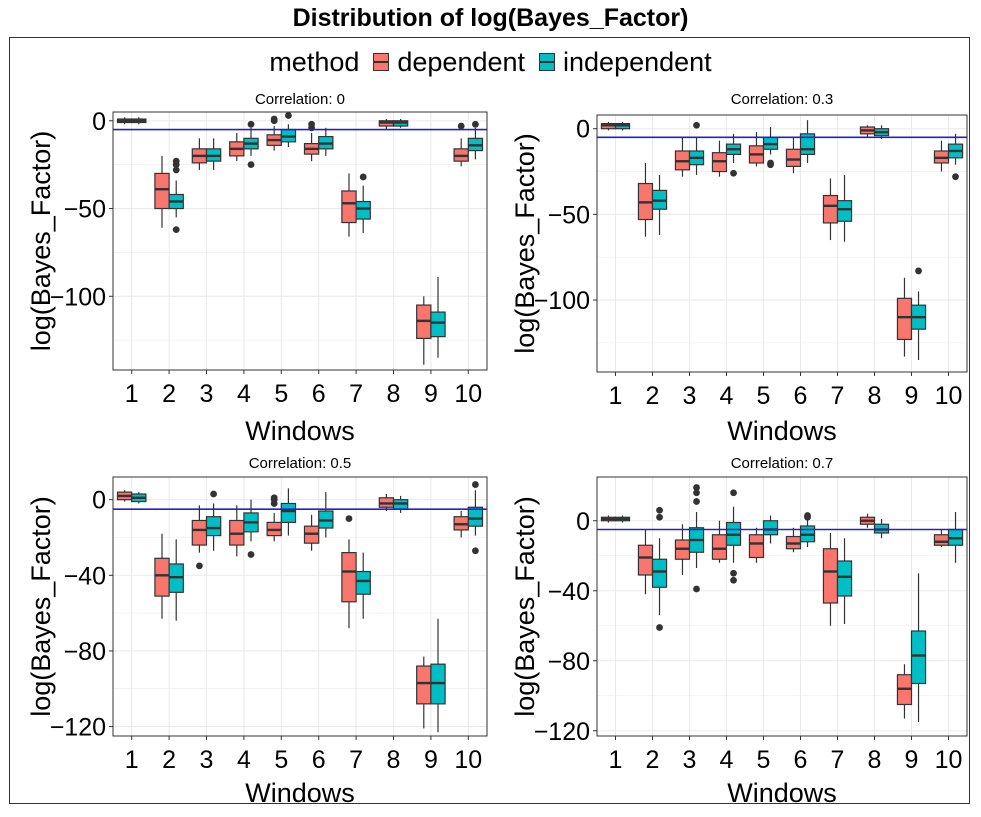  What do you see at coordinates (132, 760) in the screenshot?
I see `x-tick-label: 1` at bounding box center [132, 760].